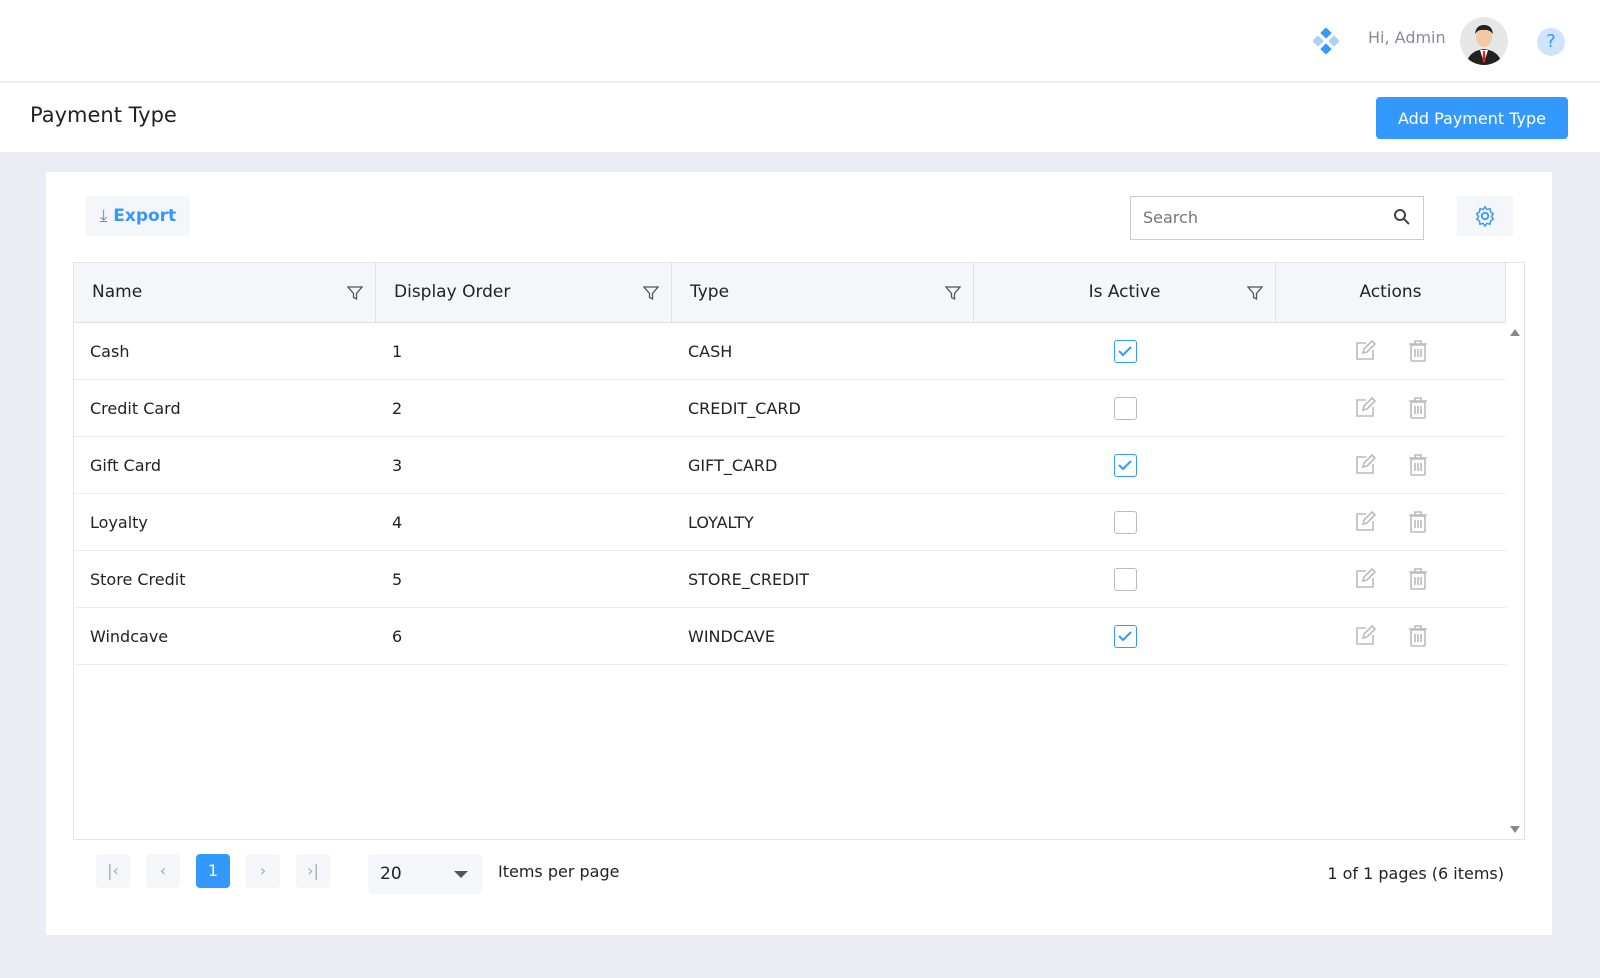  What do you see at coordinates (1415, 873) in the screenshot?
I see `pagination-info: 1 of 1 pages (6 items)` at bounding box center [1415, 873].